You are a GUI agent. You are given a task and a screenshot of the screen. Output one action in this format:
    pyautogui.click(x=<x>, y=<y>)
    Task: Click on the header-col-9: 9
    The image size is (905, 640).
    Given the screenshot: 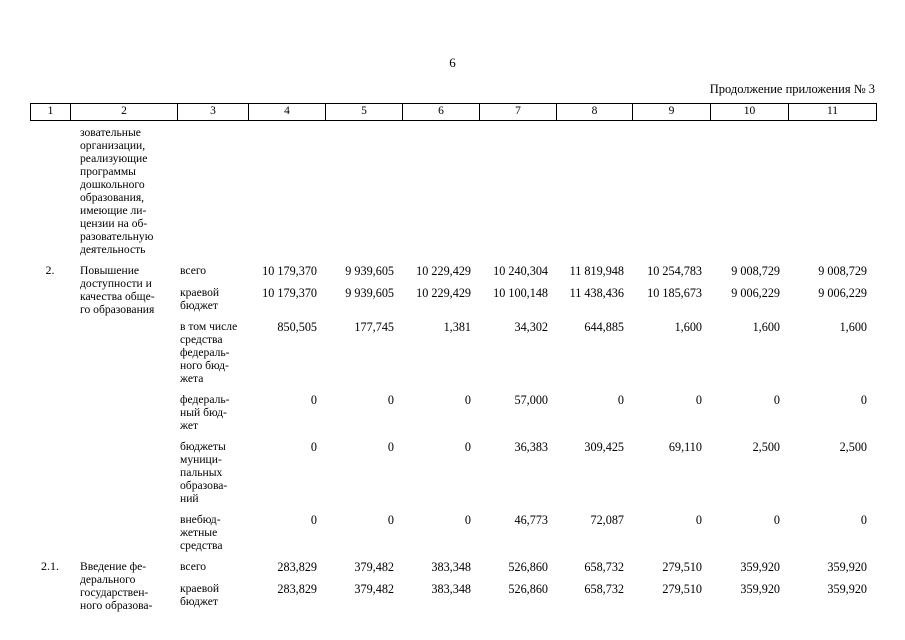 What is the action you would take?
    pyautogui.click(x=672, y=112)
    